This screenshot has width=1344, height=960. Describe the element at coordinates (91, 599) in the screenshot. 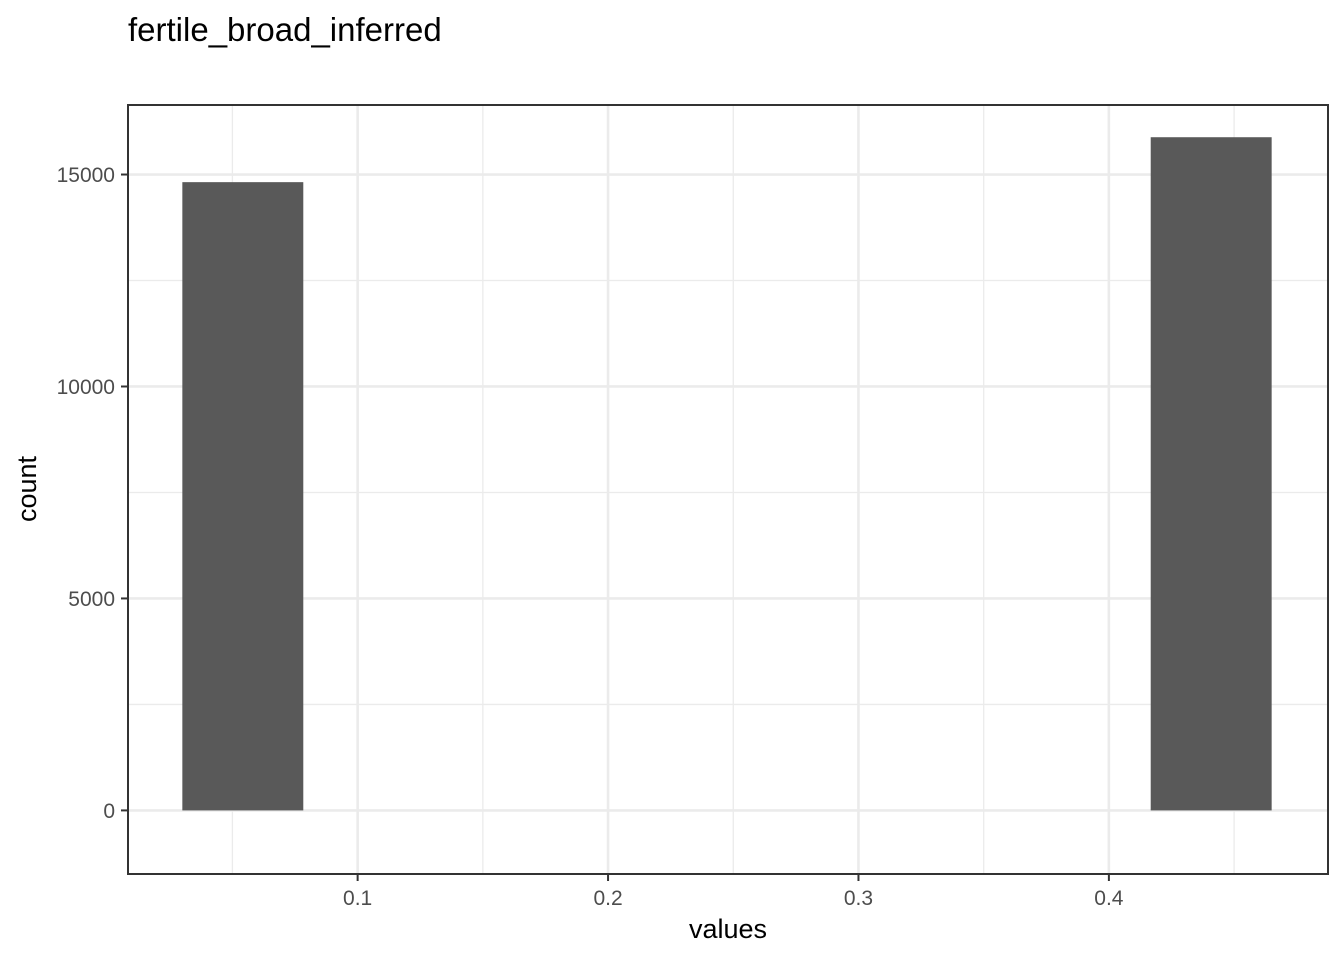

I see `y-tick-label: 5000` at that location.